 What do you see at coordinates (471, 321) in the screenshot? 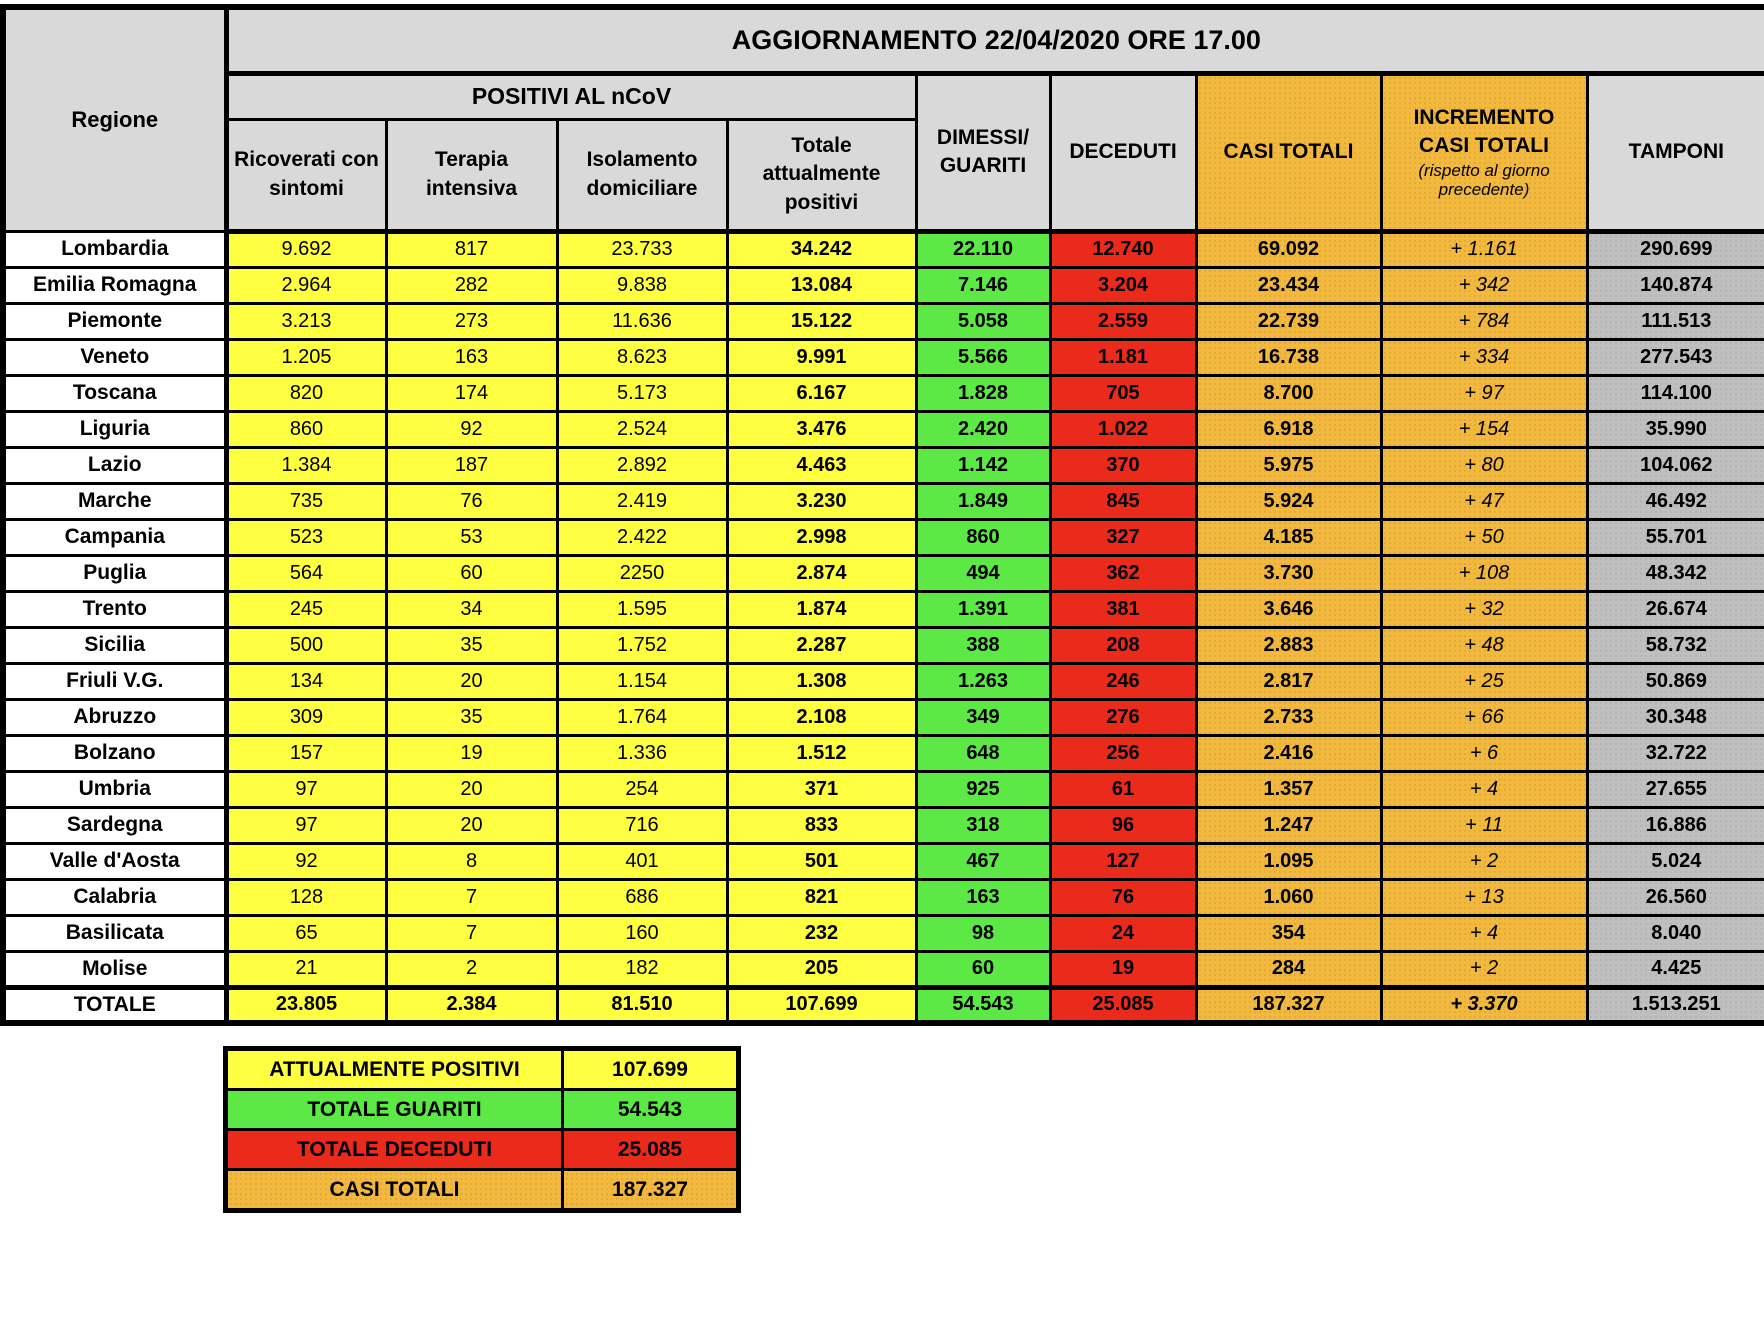
I see `cell-terapia: 273` at bounding box center [471, 321].